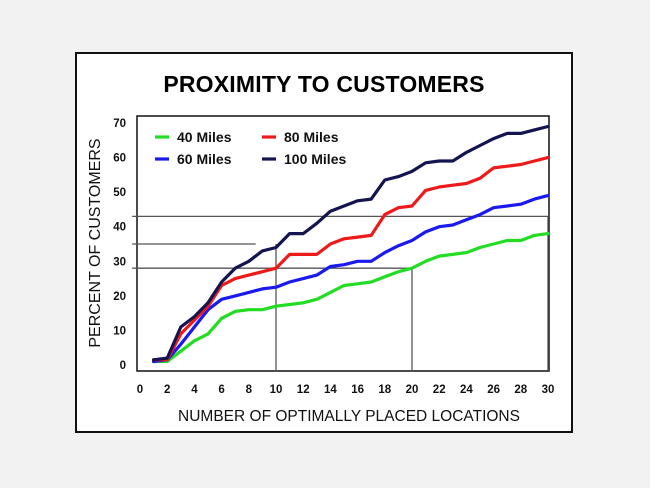 The width and height of the screenshot is (650, 488). What do you see at coordinates (119, 159) in the screenshot?
I see `y-tick-label: 60` at bounding box center [119, 159].